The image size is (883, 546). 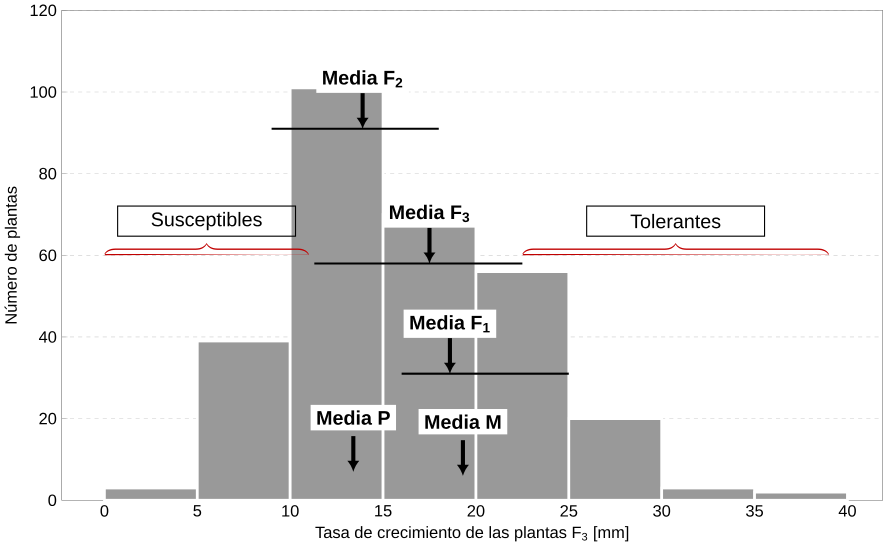 What do you see at coordinates (47, 174) in the screenshot?
I see `y-tick-label: 80` at bounding box center [47, 174].